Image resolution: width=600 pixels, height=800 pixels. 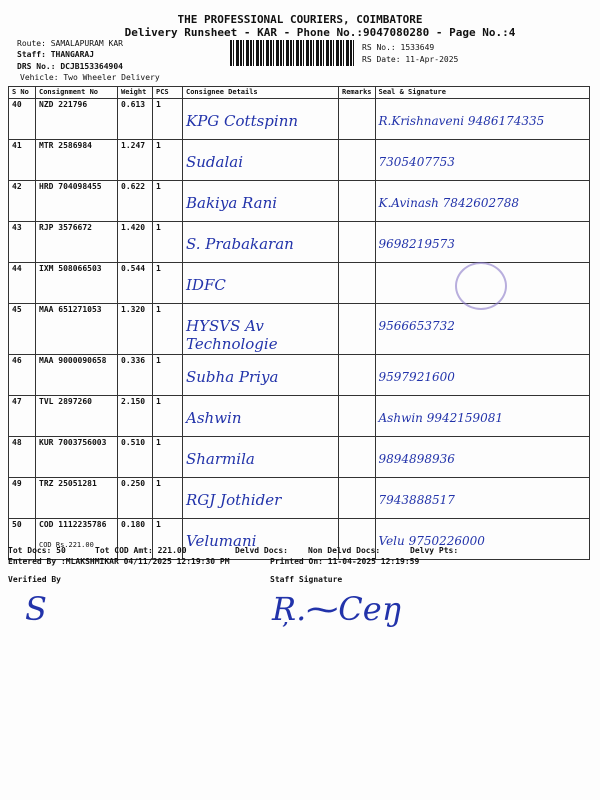 I want to click on consignment-number-text: NZD 221796, so click(x=63, y=104).